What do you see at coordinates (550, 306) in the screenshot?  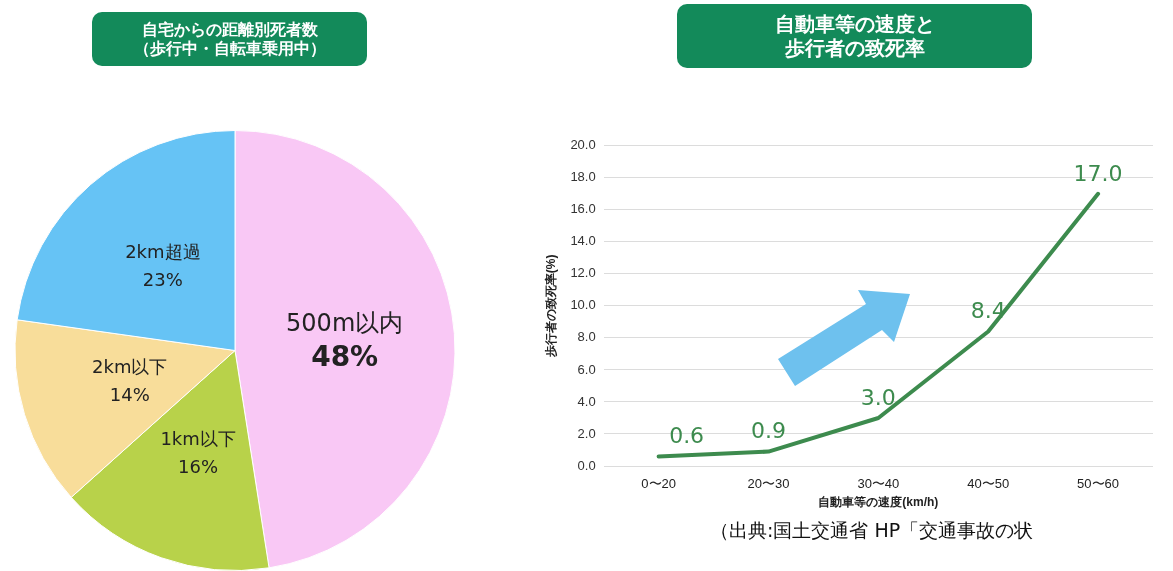 I see `y-axis-title: 歩行者の致死率(%)` at bounding box center [550, 306].